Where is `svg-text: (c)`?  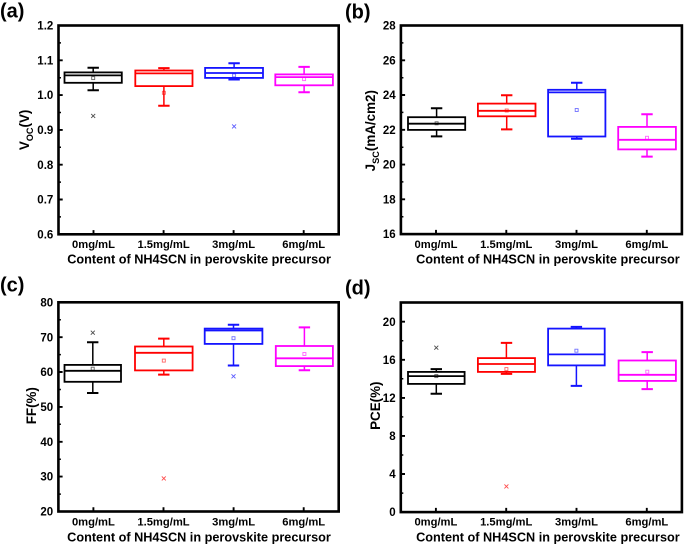 svg-text: (c) is located at coordinates (12, 286).